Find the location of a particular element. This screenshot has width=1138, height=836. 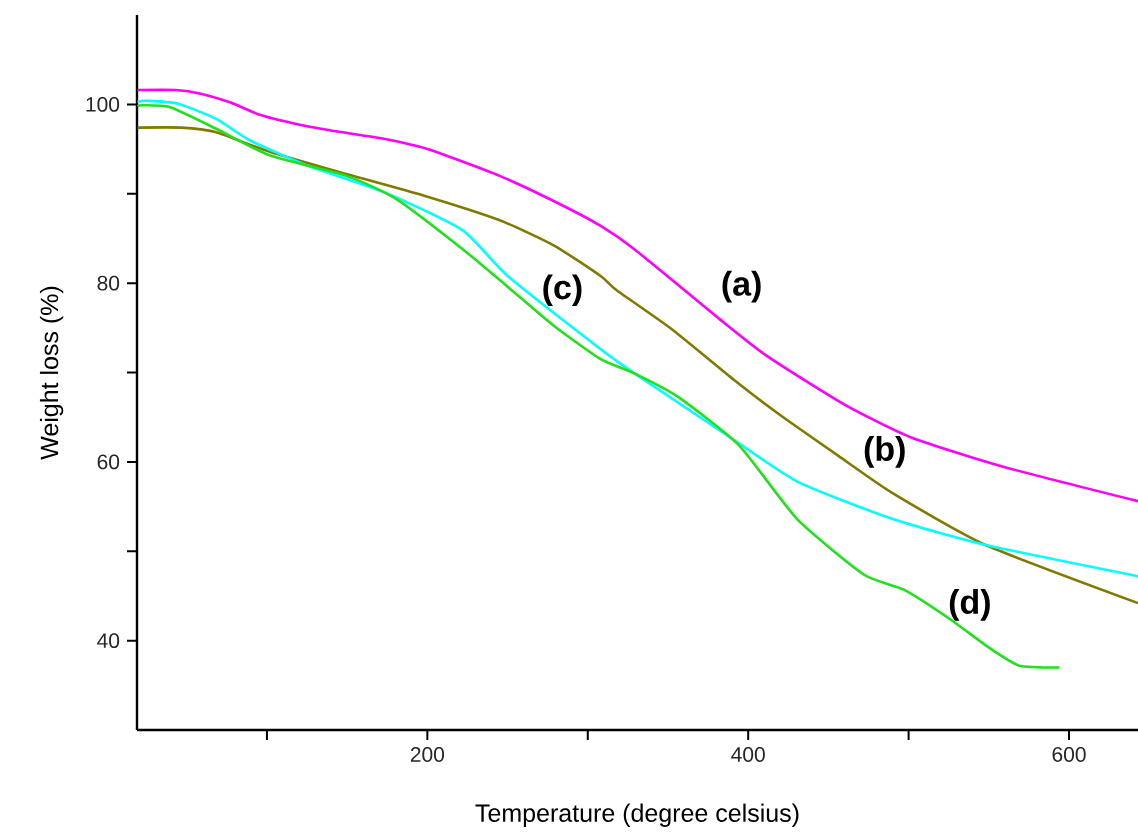

series-label: (d) is located at coordinates (969, 605).